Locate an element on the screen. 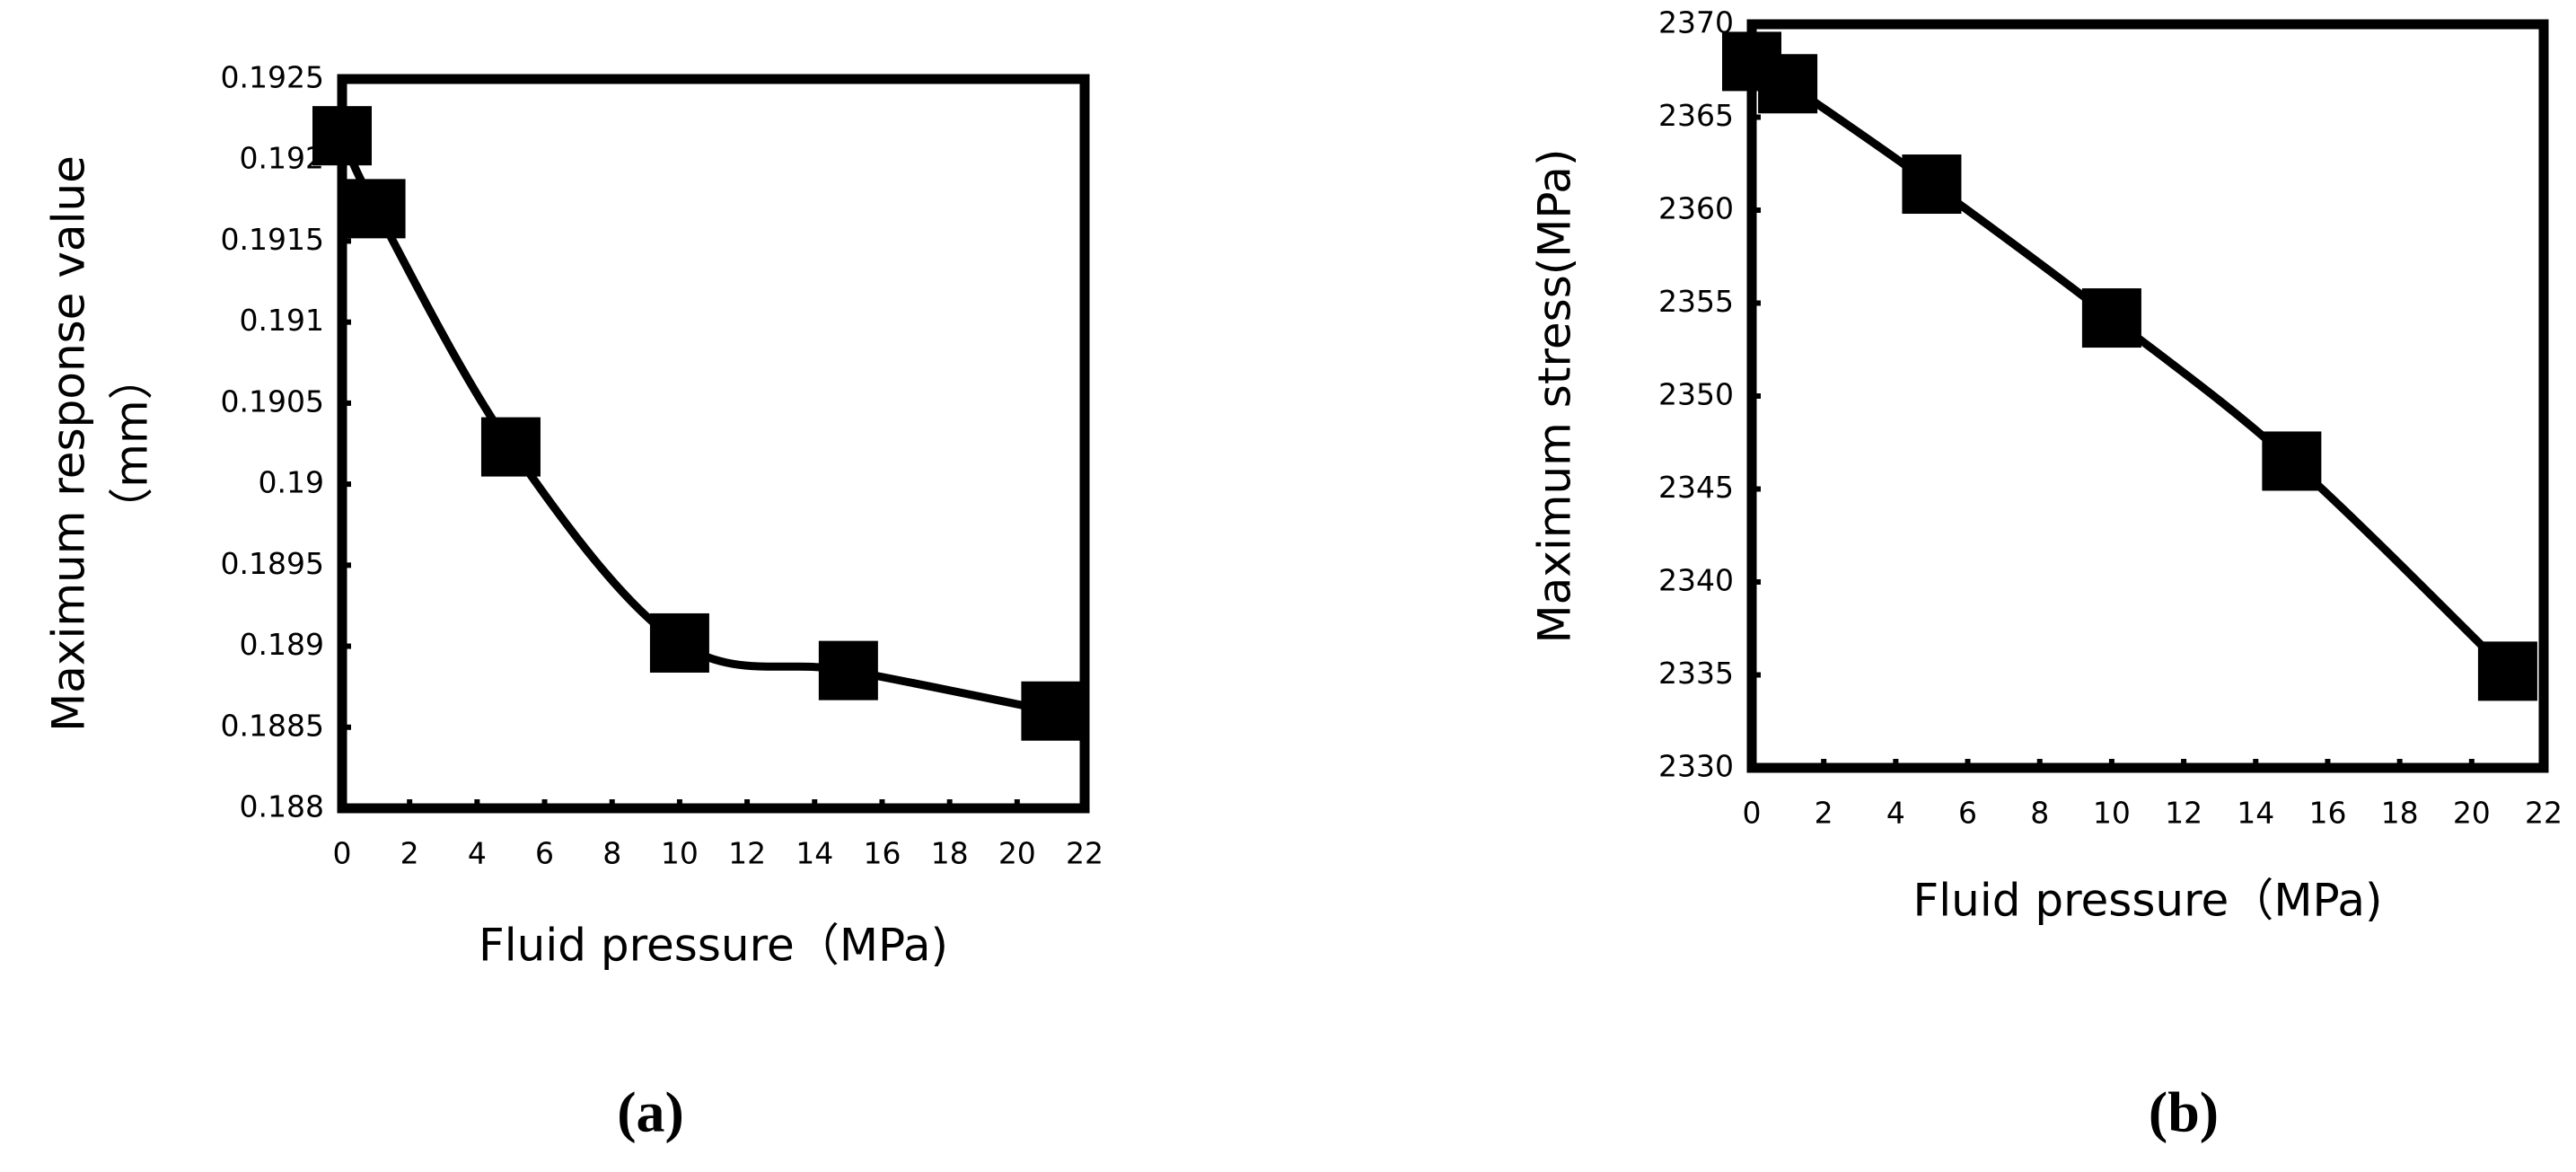 The width and height of the screenshot is (2576, 1172). y-tick-label: 0.19 is located at coordinates (292, 482).